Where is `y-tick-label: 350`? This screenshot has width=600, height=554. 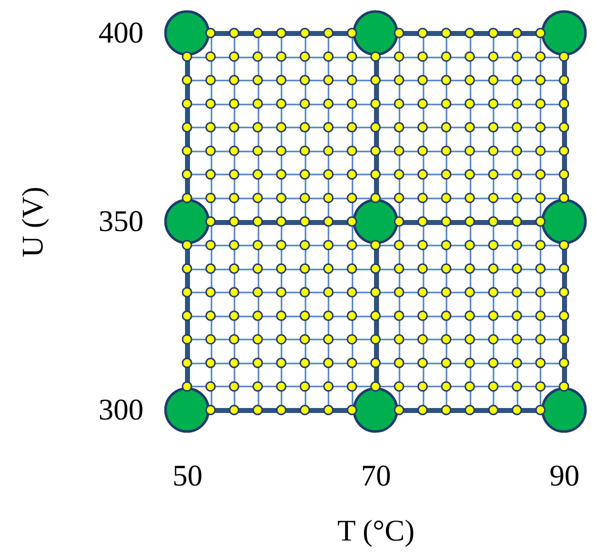 y-tick-label: 350 is located at coordinates (121, 221).